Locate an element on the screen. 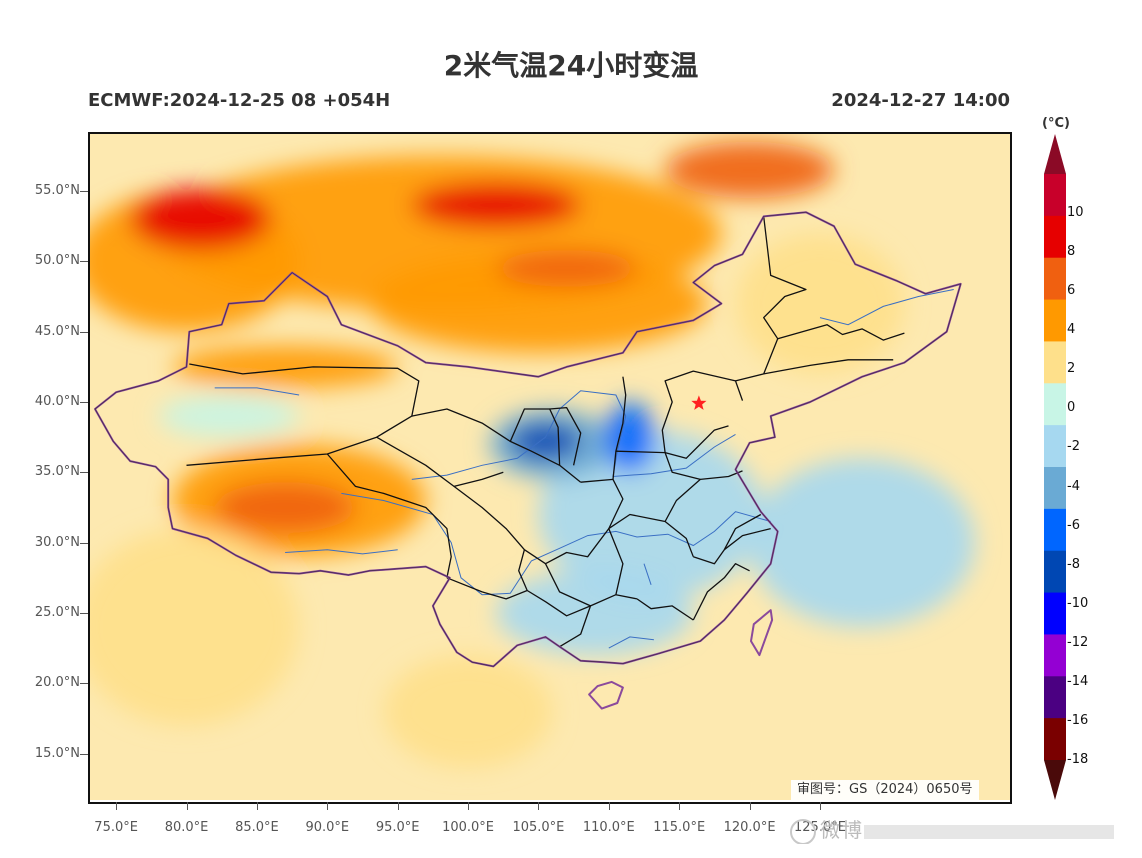 The width and height of the screenshot is (1142, 858). lat-tick-label: 25.0°N is located at coordinates (57, 612).